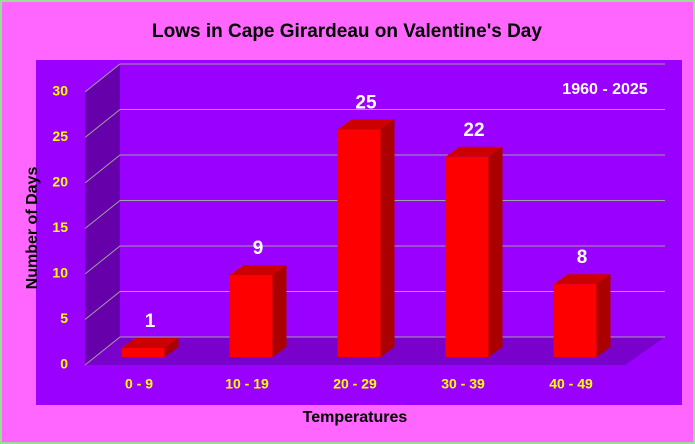 The image size is (695, 444). I want to click on x-tick-label: 40 - 49, so click(571, 384).